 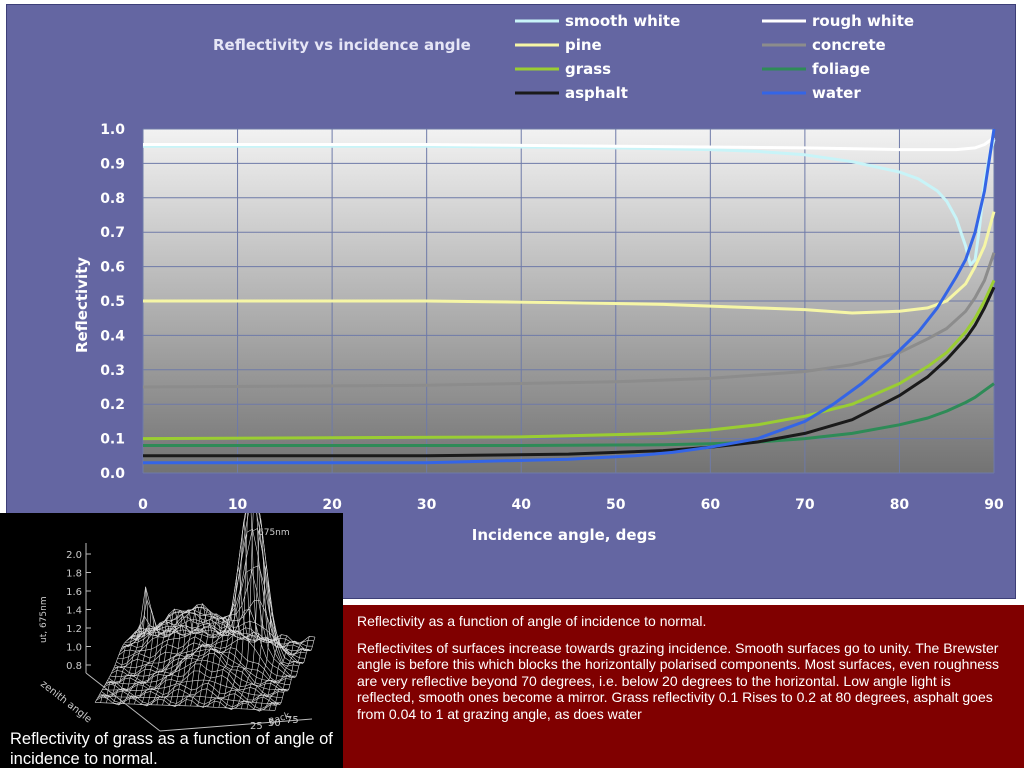 What do you see at coordinates (112, 199) in the screenshot?
I see `y-tick-label: 0.8` at bounding box center [112, 199].